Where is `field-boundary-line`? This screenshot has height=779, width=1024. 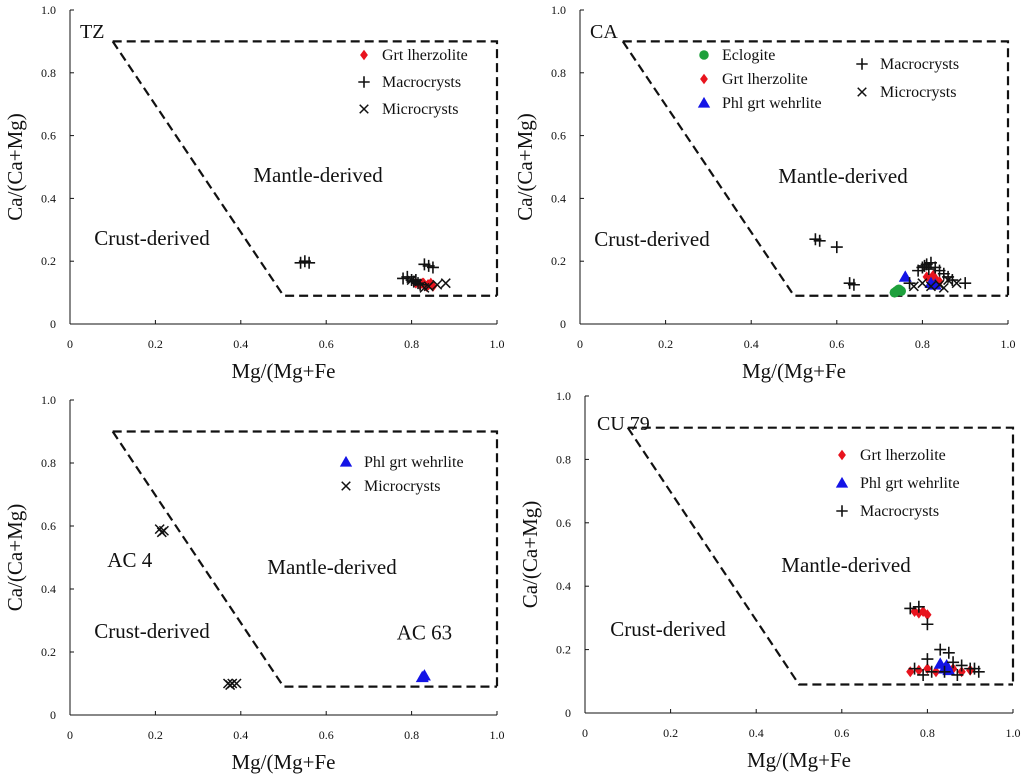
field-boundary-line is located at coordinates (819, 556).